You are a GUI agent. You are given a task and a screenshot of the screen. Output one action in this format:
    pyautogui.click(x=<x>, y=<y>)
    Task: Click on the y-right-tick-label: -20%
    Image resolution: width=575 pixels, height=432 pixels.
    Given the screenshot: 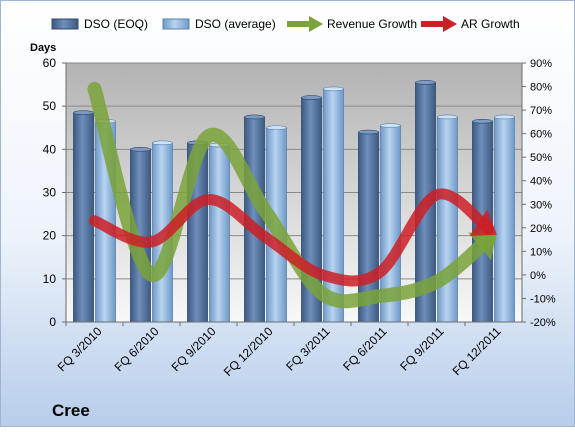 What is the action you would take?
    pyautogui.click(x=543, y=323)
    